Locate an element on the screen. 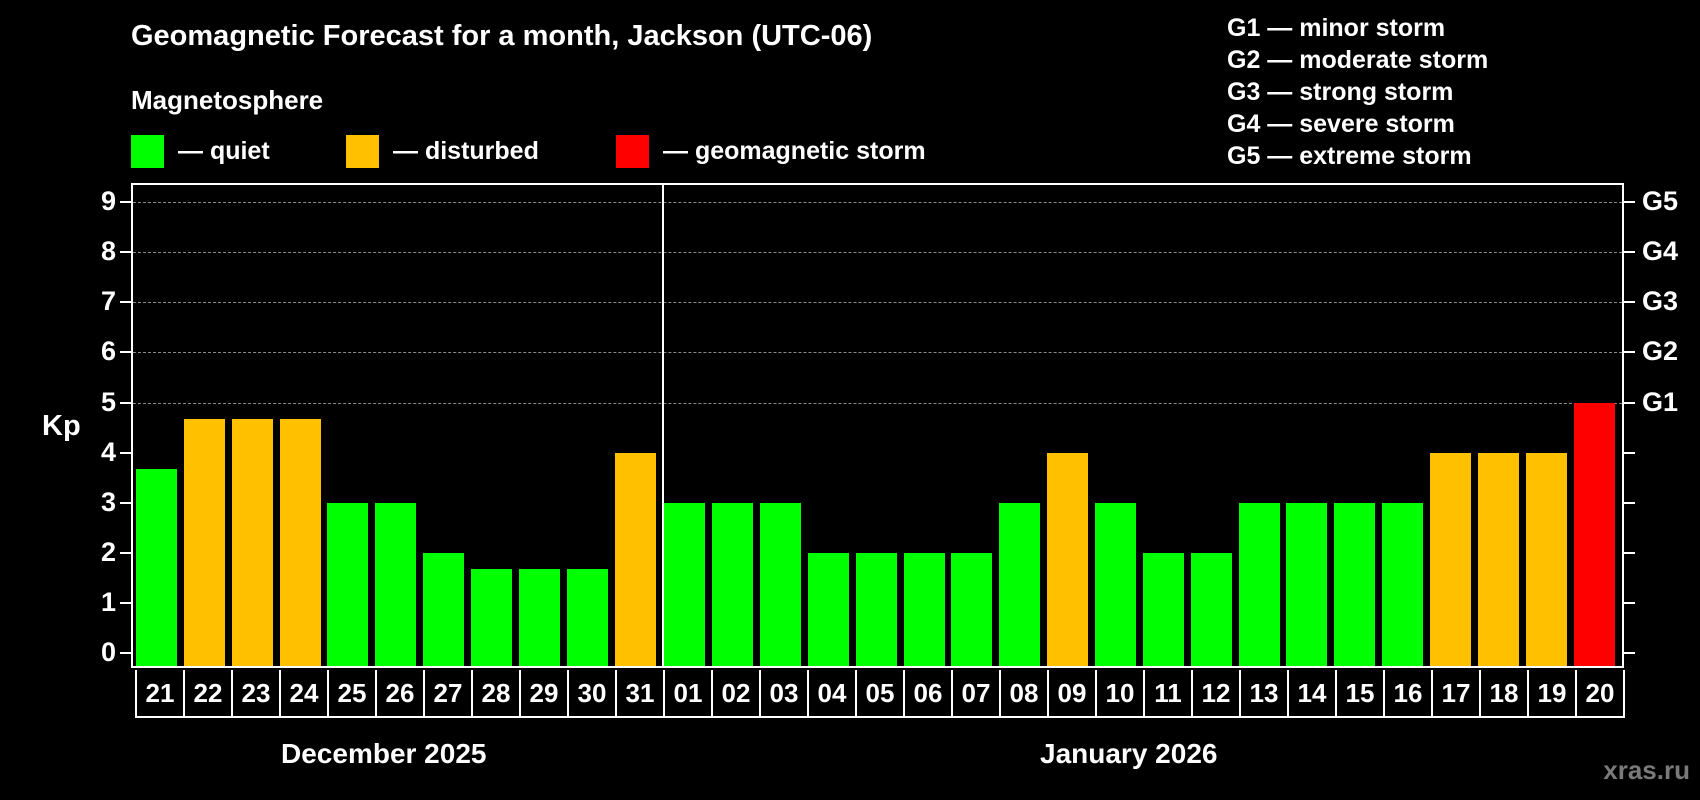 The width and height of the screenshot is (1700, 800). date-label: 11 is located at coordinates (1169, 693).